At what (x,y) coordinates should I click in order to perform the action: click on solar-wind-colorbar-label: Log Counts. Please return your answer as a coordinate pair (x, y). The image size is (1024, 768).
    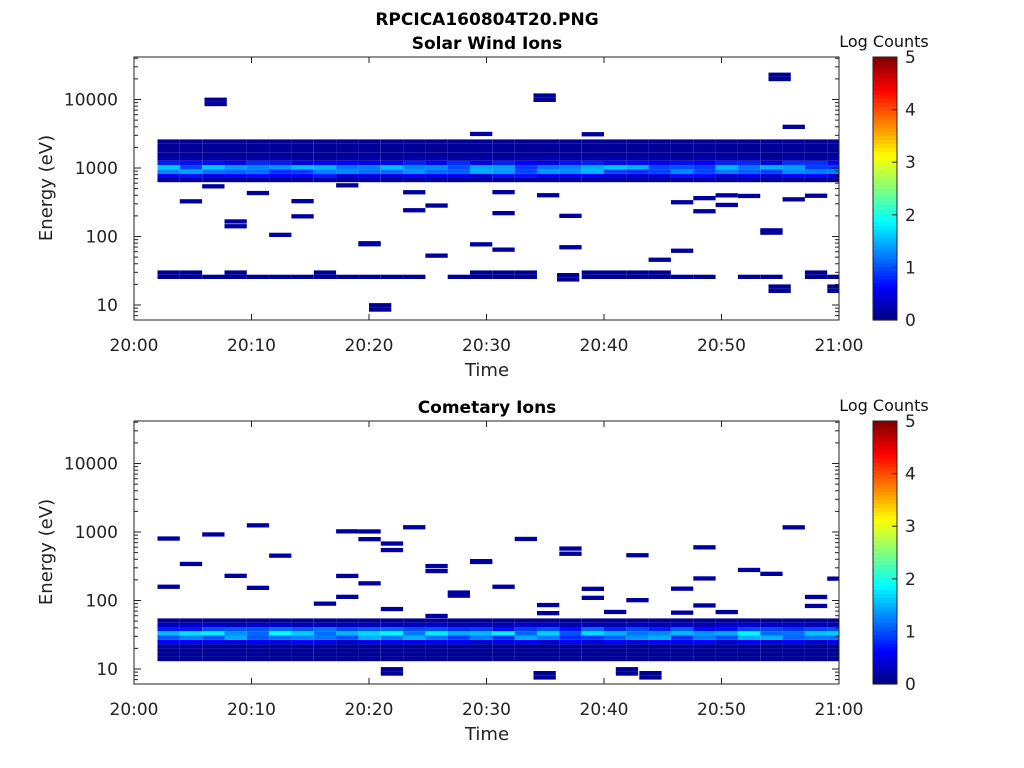
    Looking at the image, I should click on (884, 41).